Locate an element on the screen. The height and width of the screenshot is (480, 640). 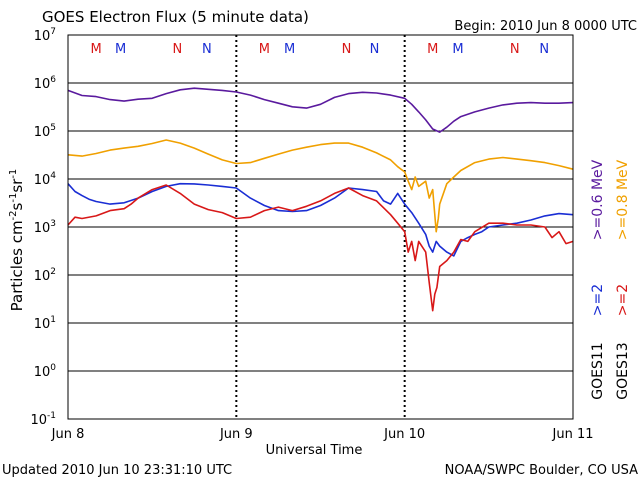
begin-time-label: Begin: 2010 Jun 8 0000 UTC is located at coordinates (545, 26).